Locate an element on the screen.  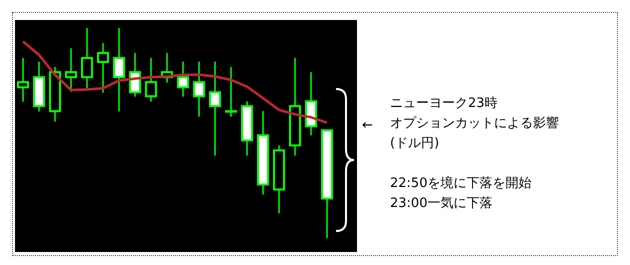
text: オプションカットによる影響 is located at coordinates (474, 124).